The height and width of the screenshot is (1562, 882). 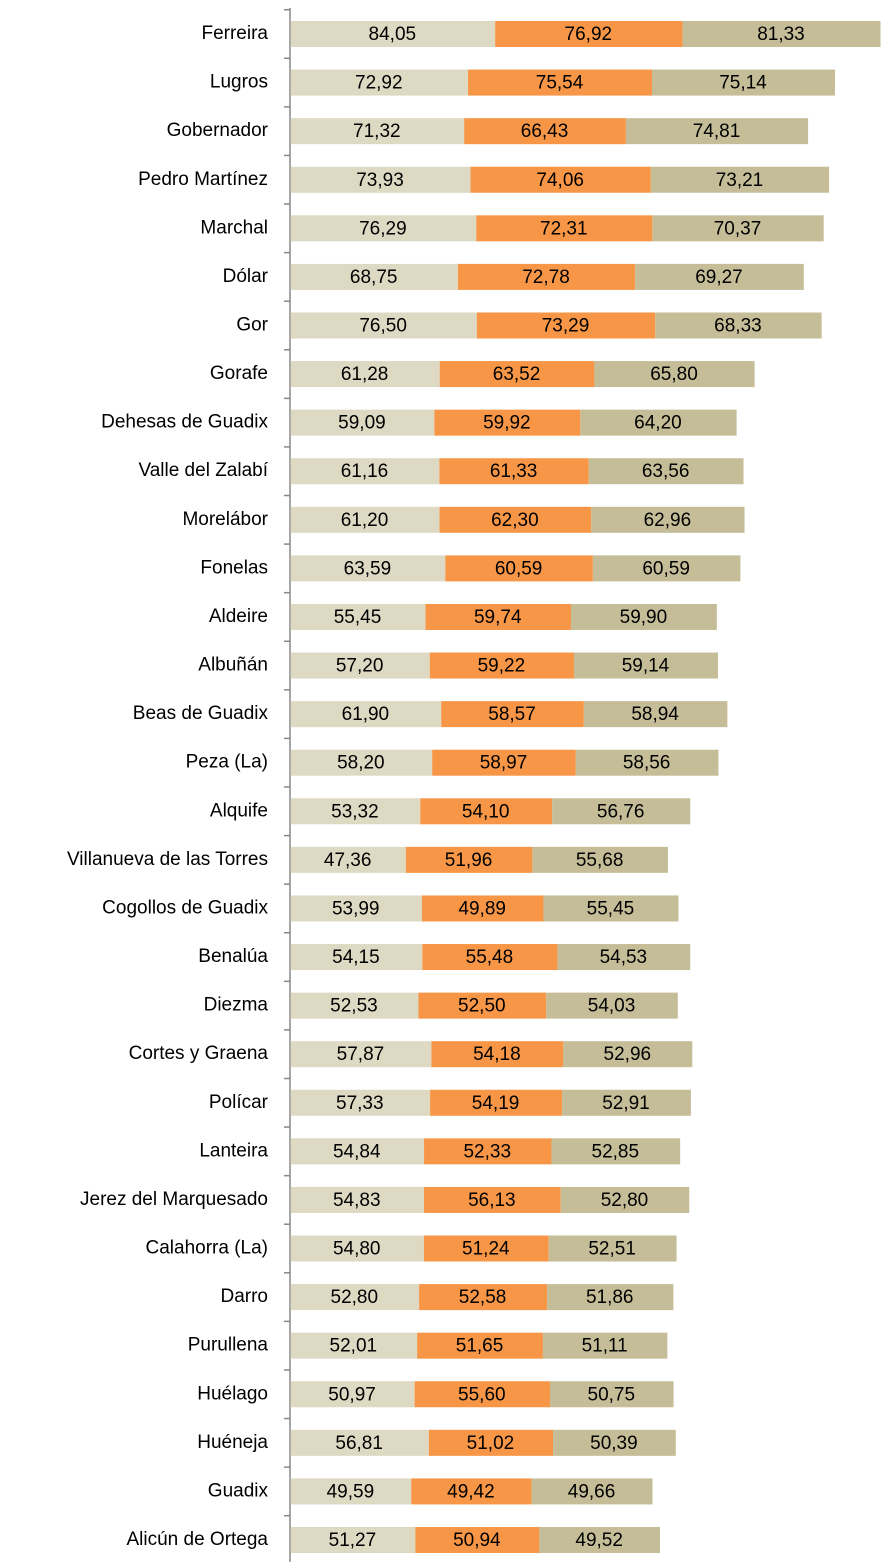 I want to click on value-label: 49,52, so click(x=599, y=1540).